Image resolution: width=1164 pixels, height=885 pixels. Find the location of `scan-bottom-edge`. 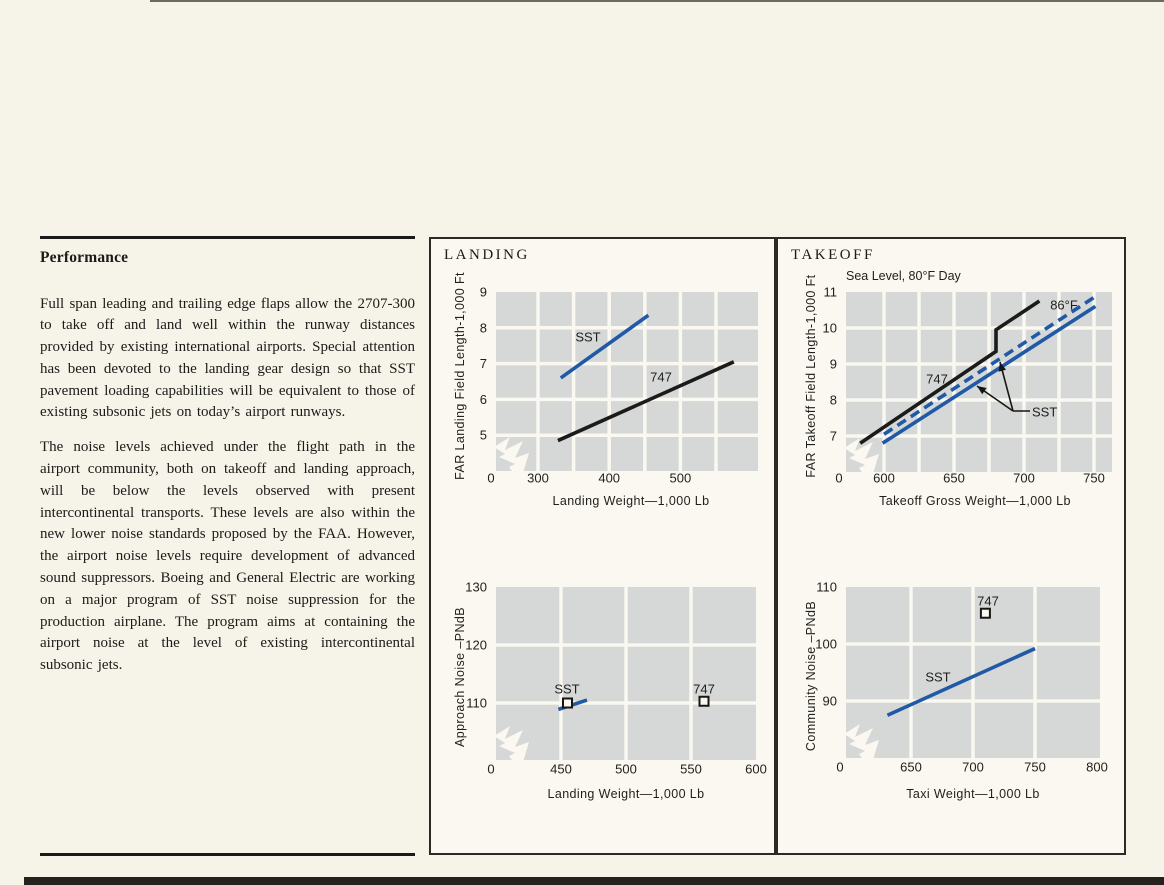

scan-bottom-edge is located at coordinates (594, 881).